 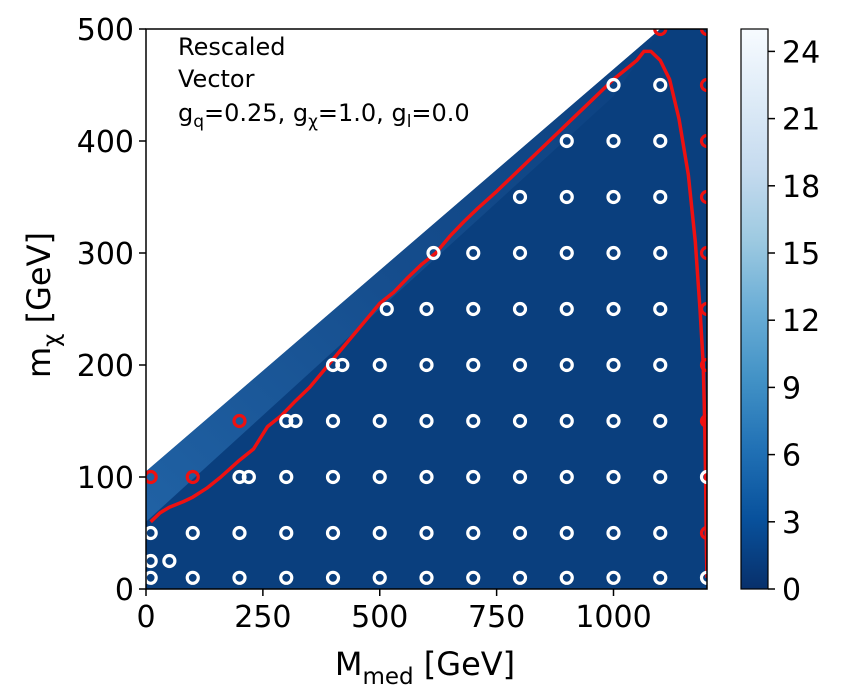 I want to click on colorbar-tick-label: 21, so click(x=801, y=120).